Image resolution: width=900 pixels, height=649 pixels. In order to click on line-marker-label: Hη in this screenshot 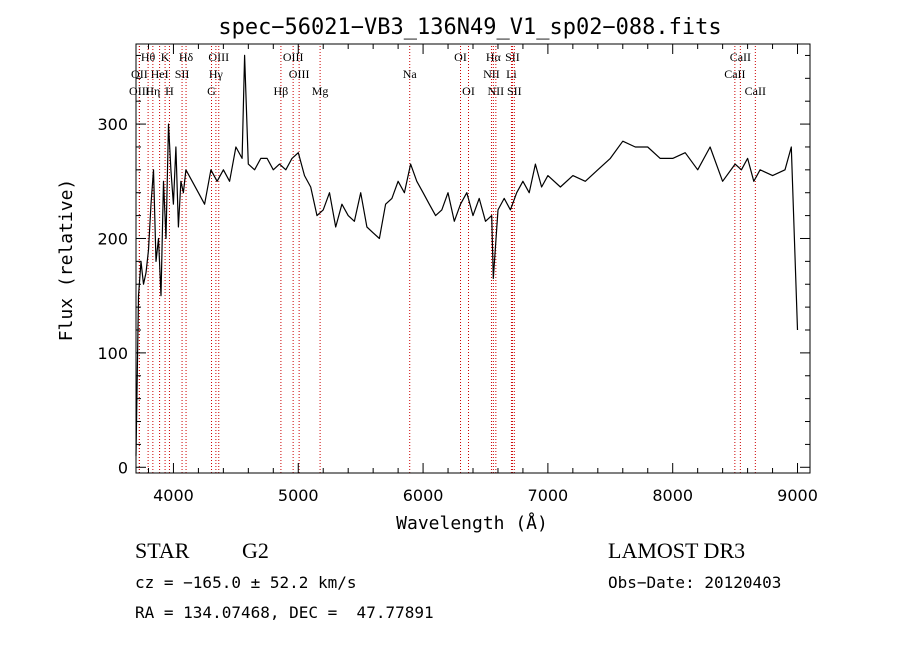, I will do `click(152, 91)`.